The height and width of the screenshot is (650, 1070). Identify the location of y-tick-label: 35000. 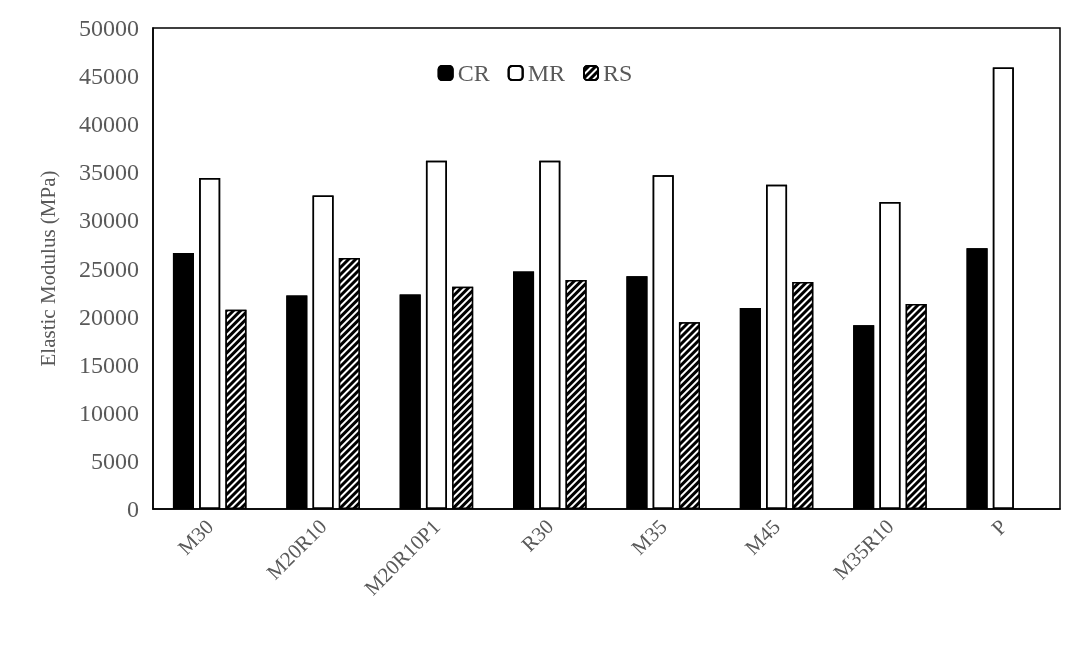
(109, 172).